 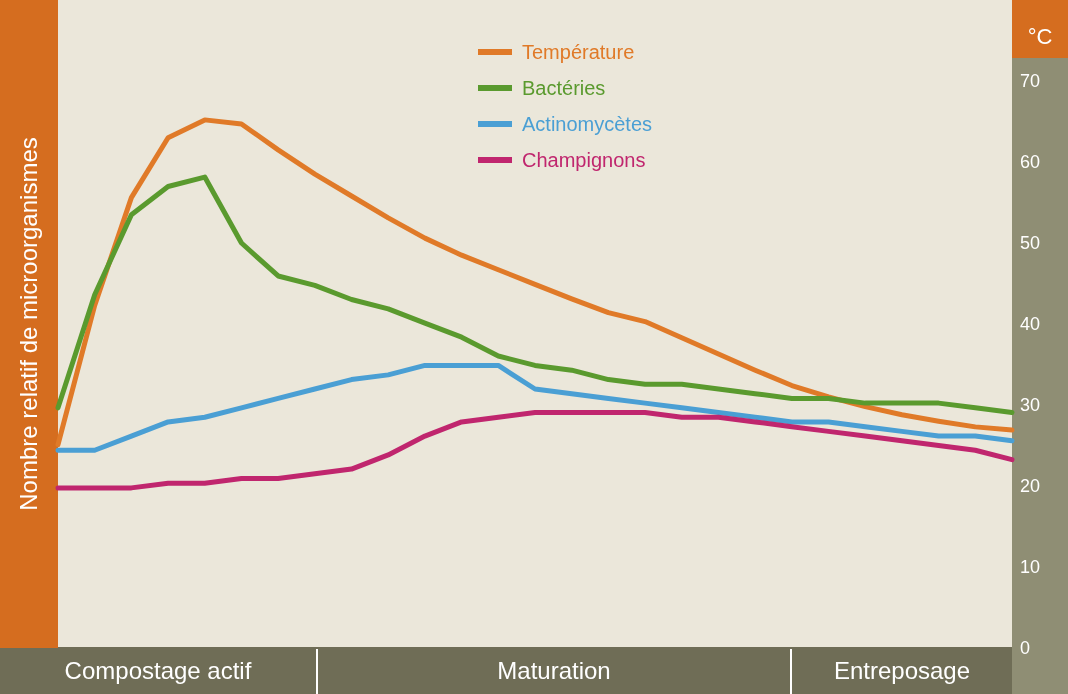 What do you see at coordinates (553, 671) in the screenshot?
I see `text: Maturation` at bounding box center [553, 671].